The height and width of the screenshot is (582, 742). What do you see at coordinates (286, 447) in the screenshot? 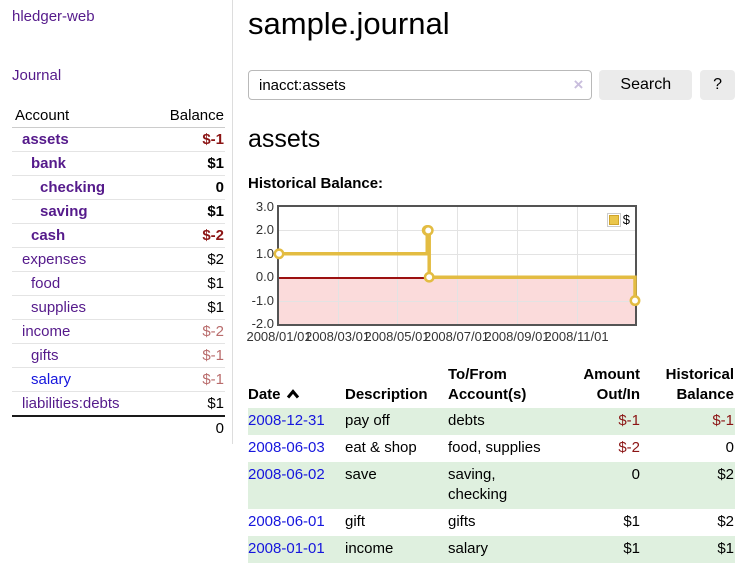
I see `transaction-date-link: 2008-06-03` at bounding box center [286, 447].